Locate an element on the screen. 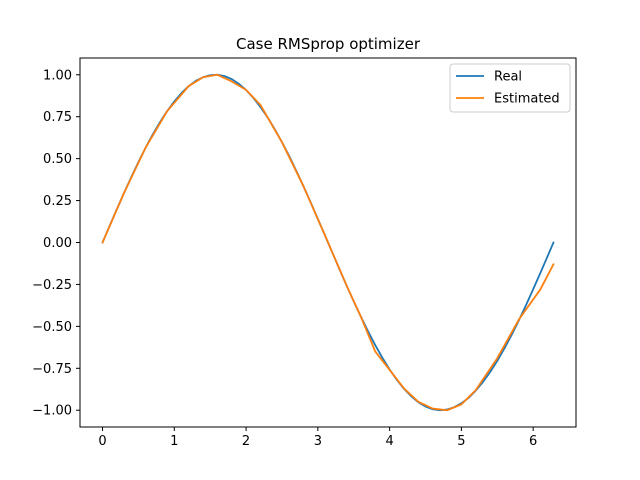  y-tick-label: −1.00 is located at coordinates (52, 411).